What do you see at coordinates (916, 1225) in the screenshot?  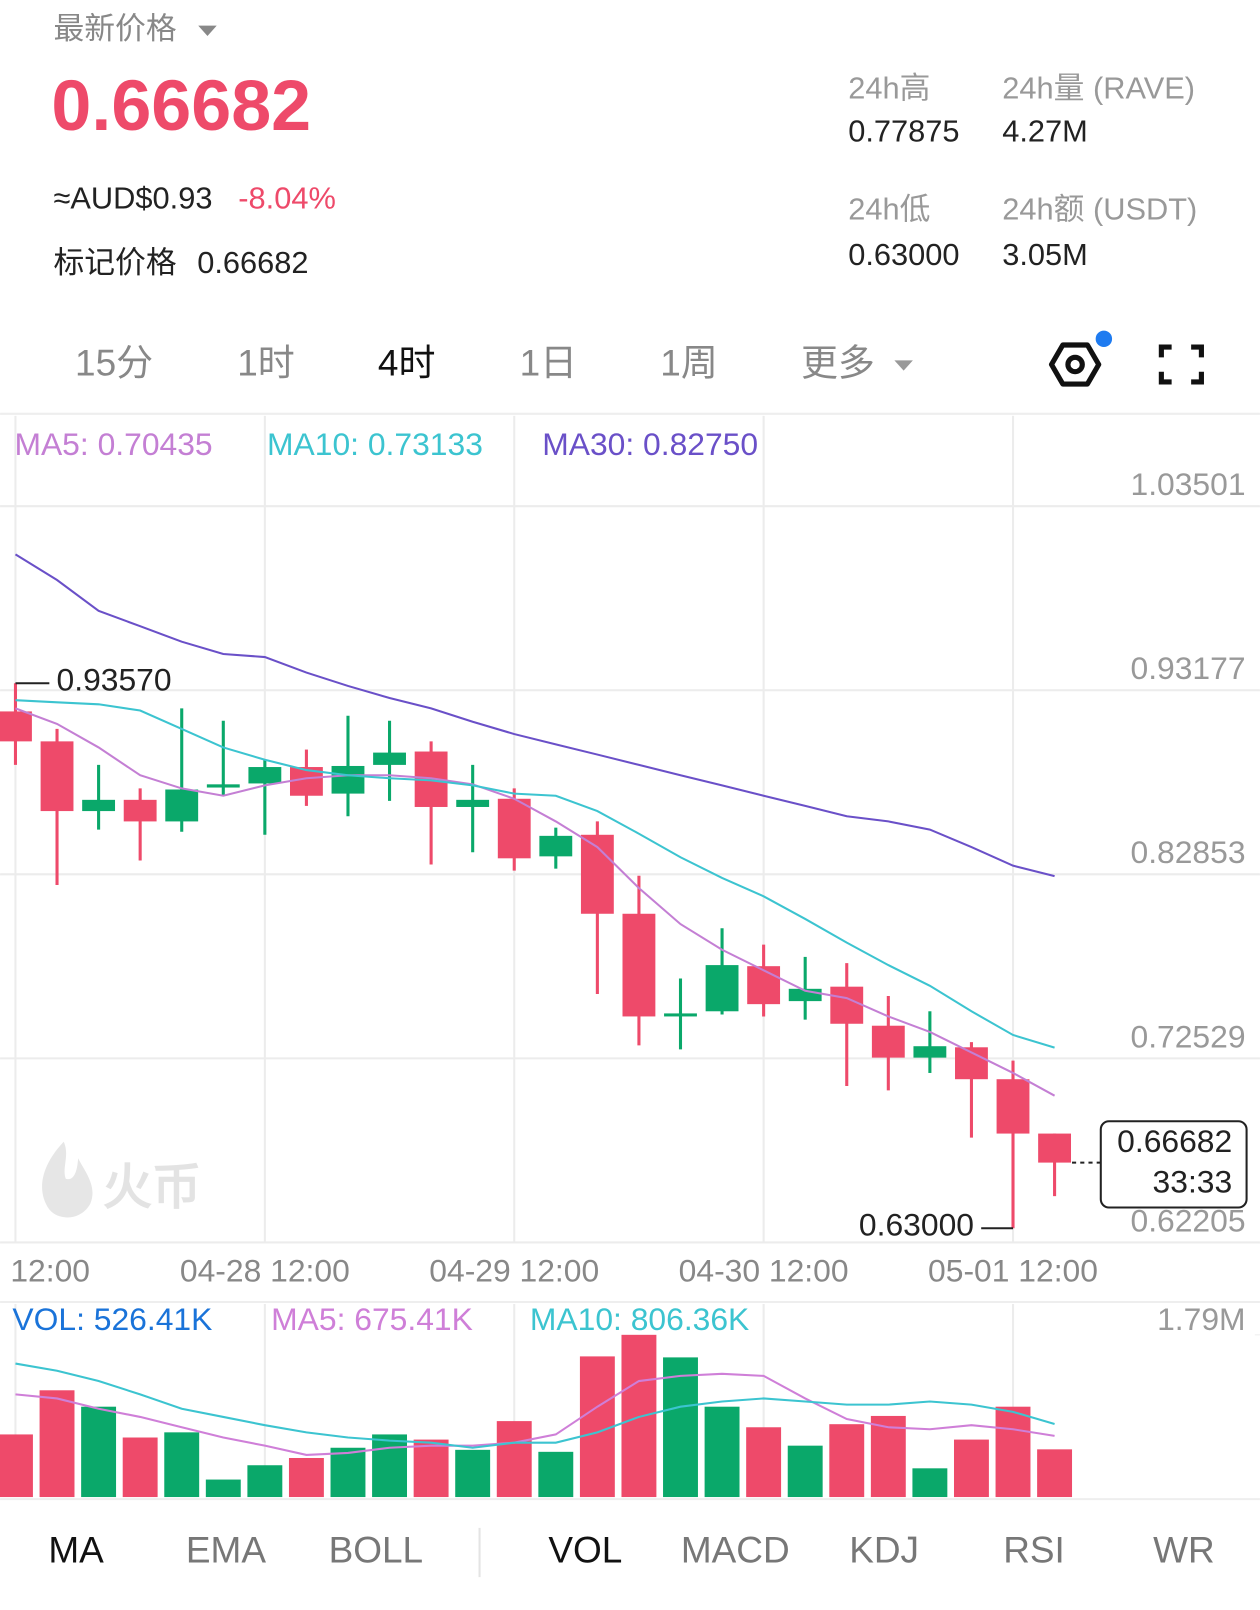 I see `annotation: 0.63000` at bounding box center [916, 1225].